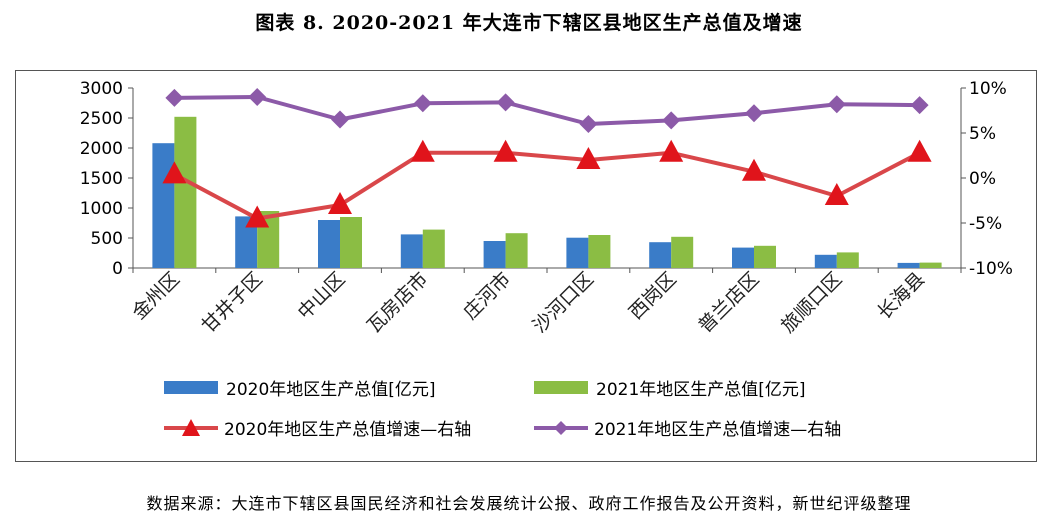 Image resolution: width=1058 pixels, height=528 pixels. What do you see at coordinates (561, 427) in the screenshot?
I see `legend-swatch-line2021` at bounding box center [561, 427].